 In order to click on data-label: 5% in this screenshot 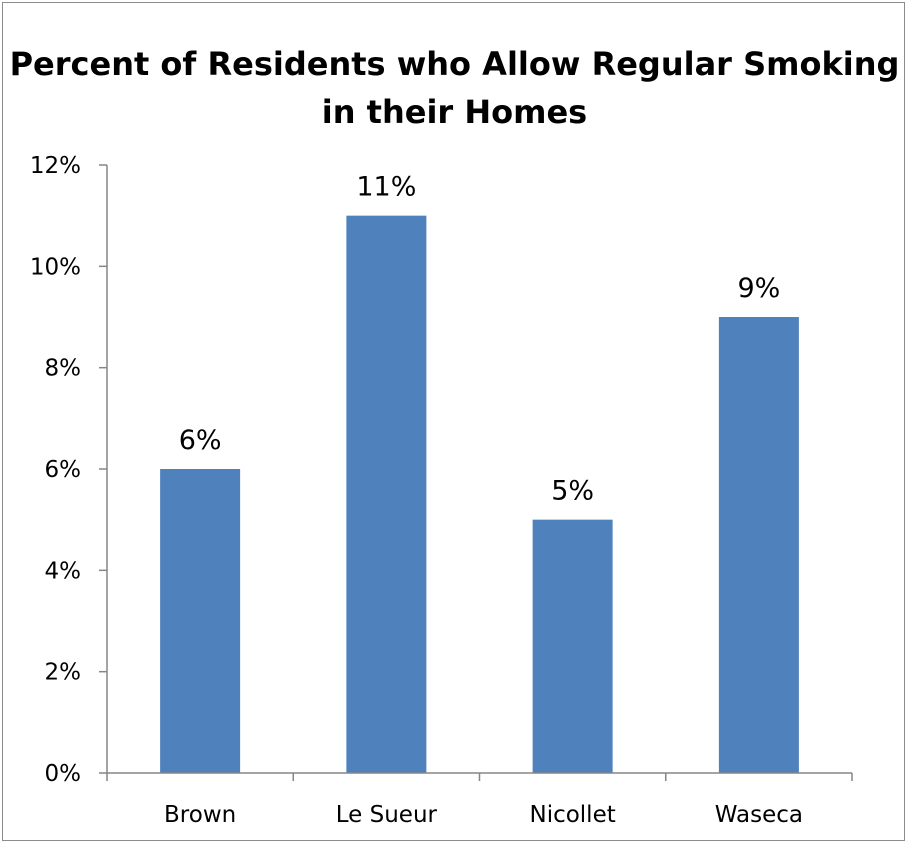, I will do `click(572, 491)`.